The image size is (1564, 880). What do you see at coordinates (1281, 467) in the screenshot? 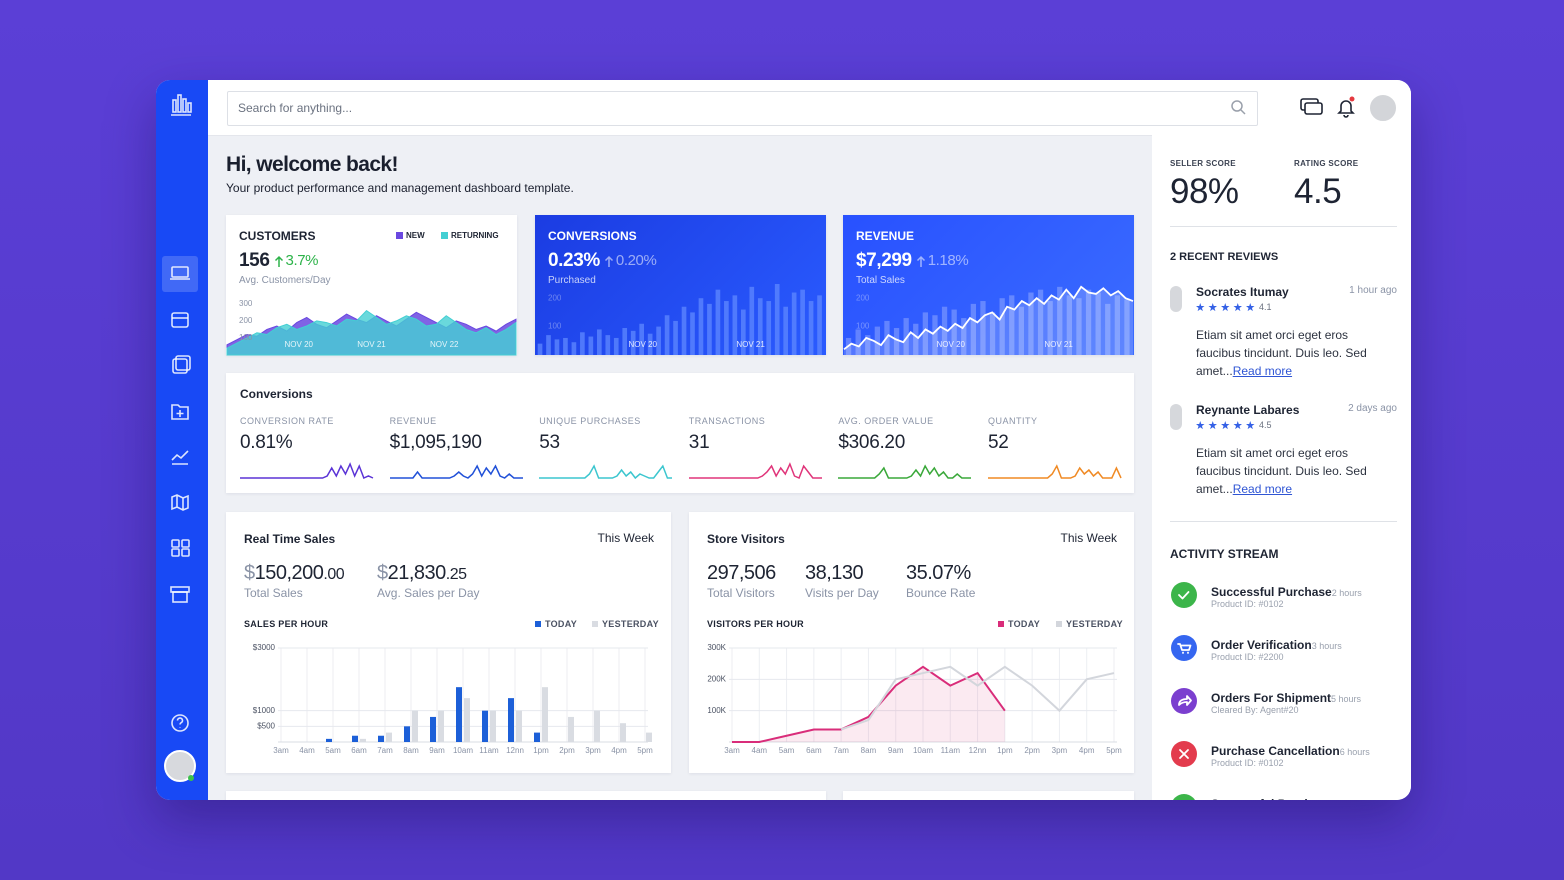
I see `right-panel` at bounding box center [1281, 467].